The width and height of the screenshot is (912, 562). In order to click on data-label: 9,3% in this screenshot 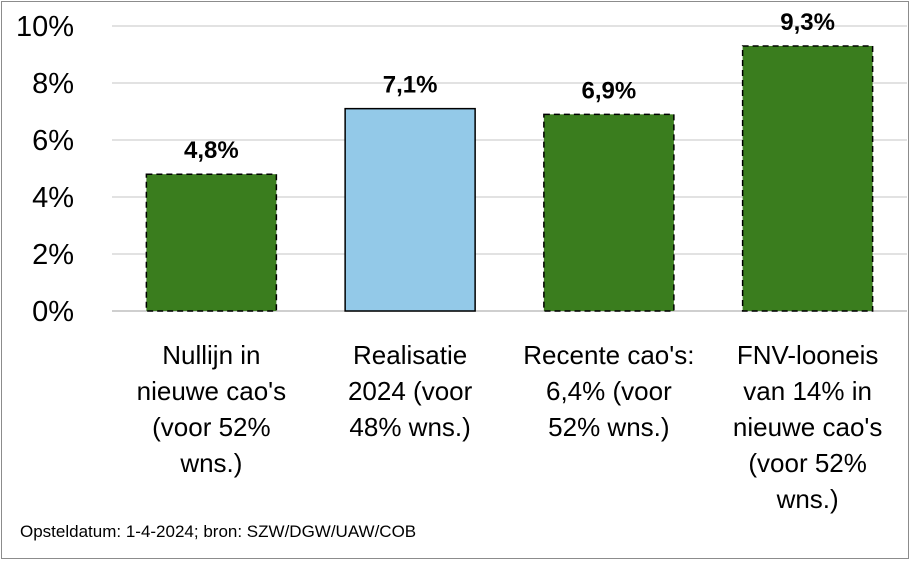, I will do `click(807, 22)`.